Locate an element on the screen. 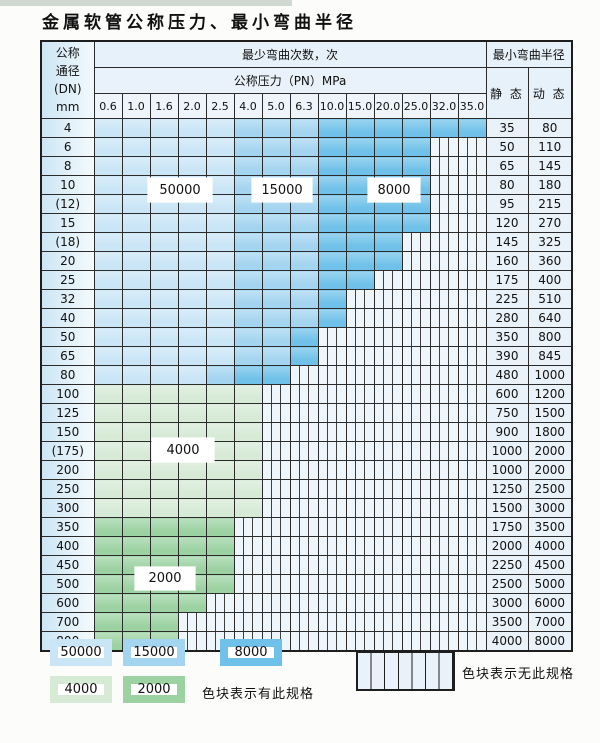 The image size is (600, 743). table-row: 4 35 80 is located at coordinates (306, 128).